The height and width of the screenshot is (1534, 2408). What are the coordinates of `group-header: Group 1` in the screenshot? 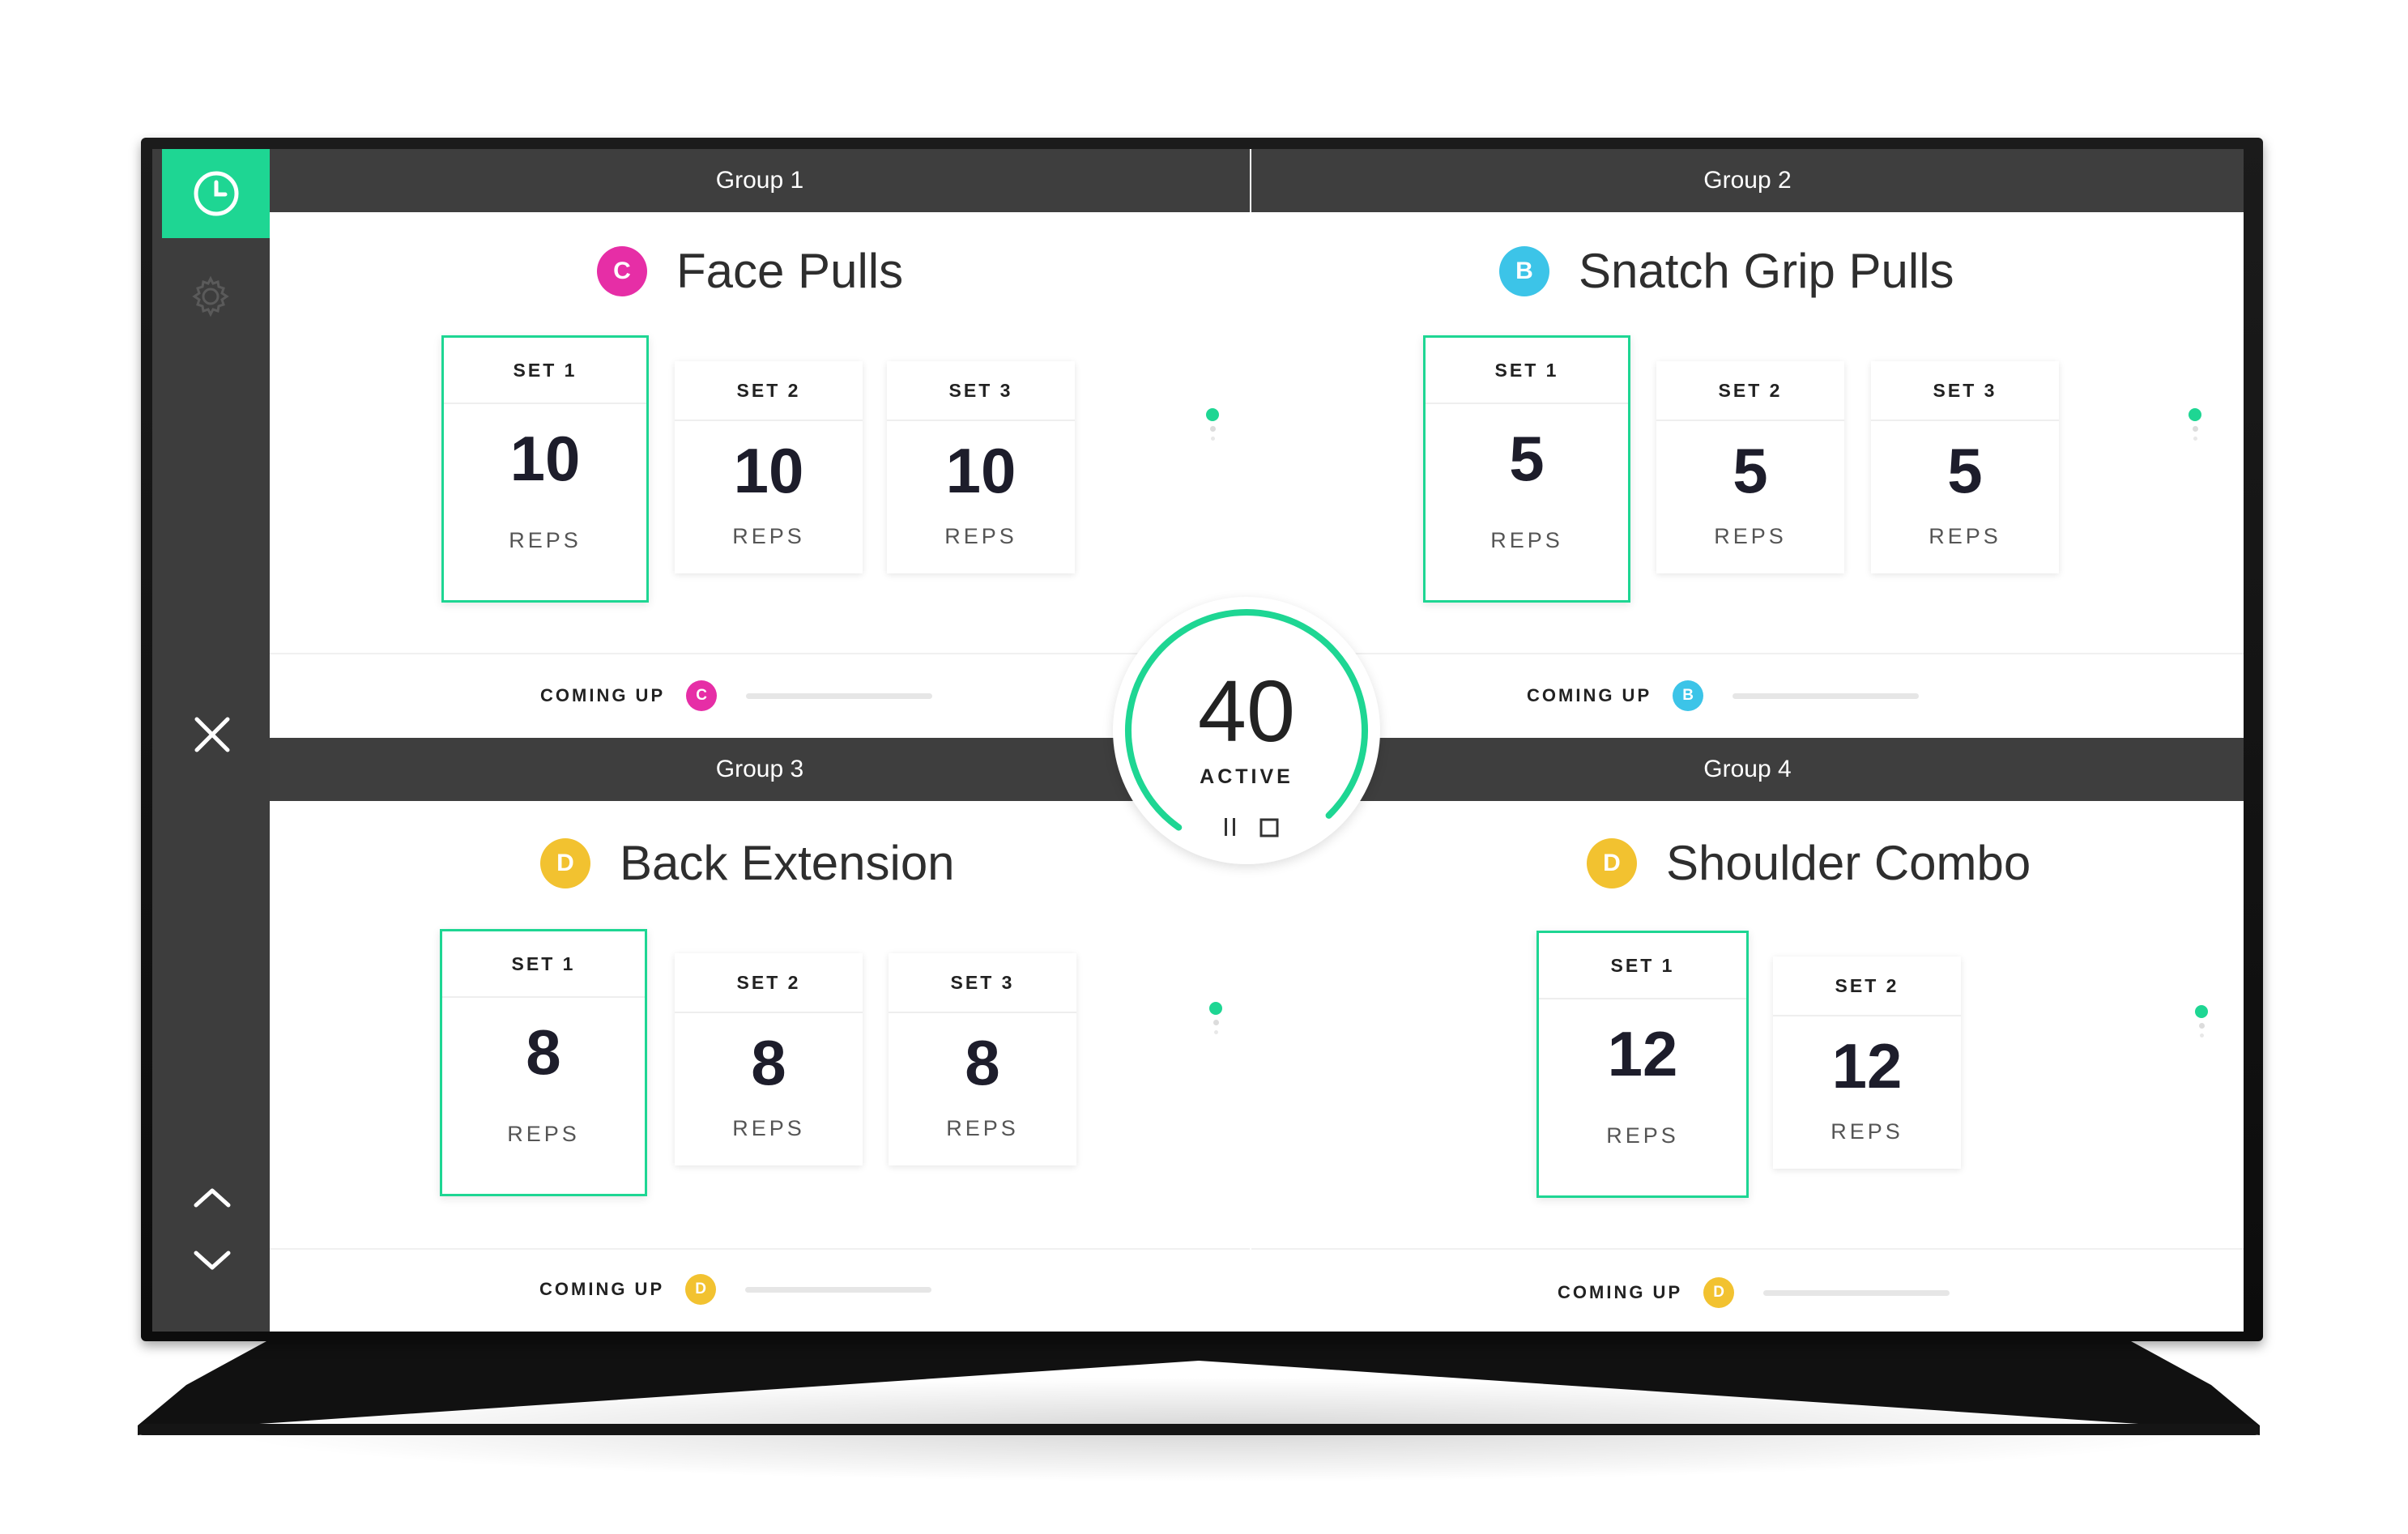 It's located at (760, 181).